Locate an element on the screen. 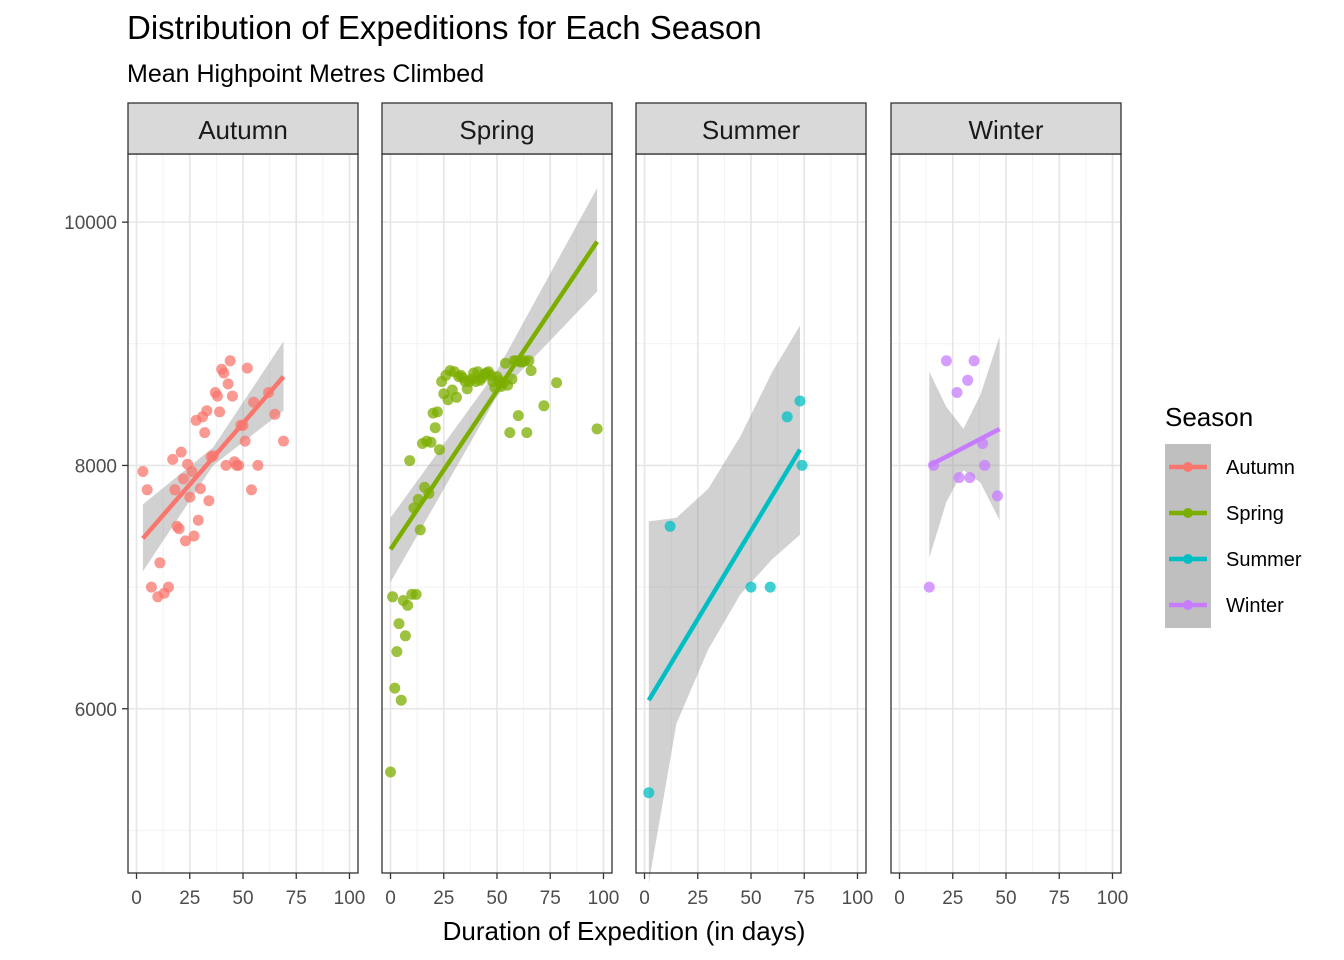  y-axis: 6000 8000 10000 is located at coordinates (96, 467).